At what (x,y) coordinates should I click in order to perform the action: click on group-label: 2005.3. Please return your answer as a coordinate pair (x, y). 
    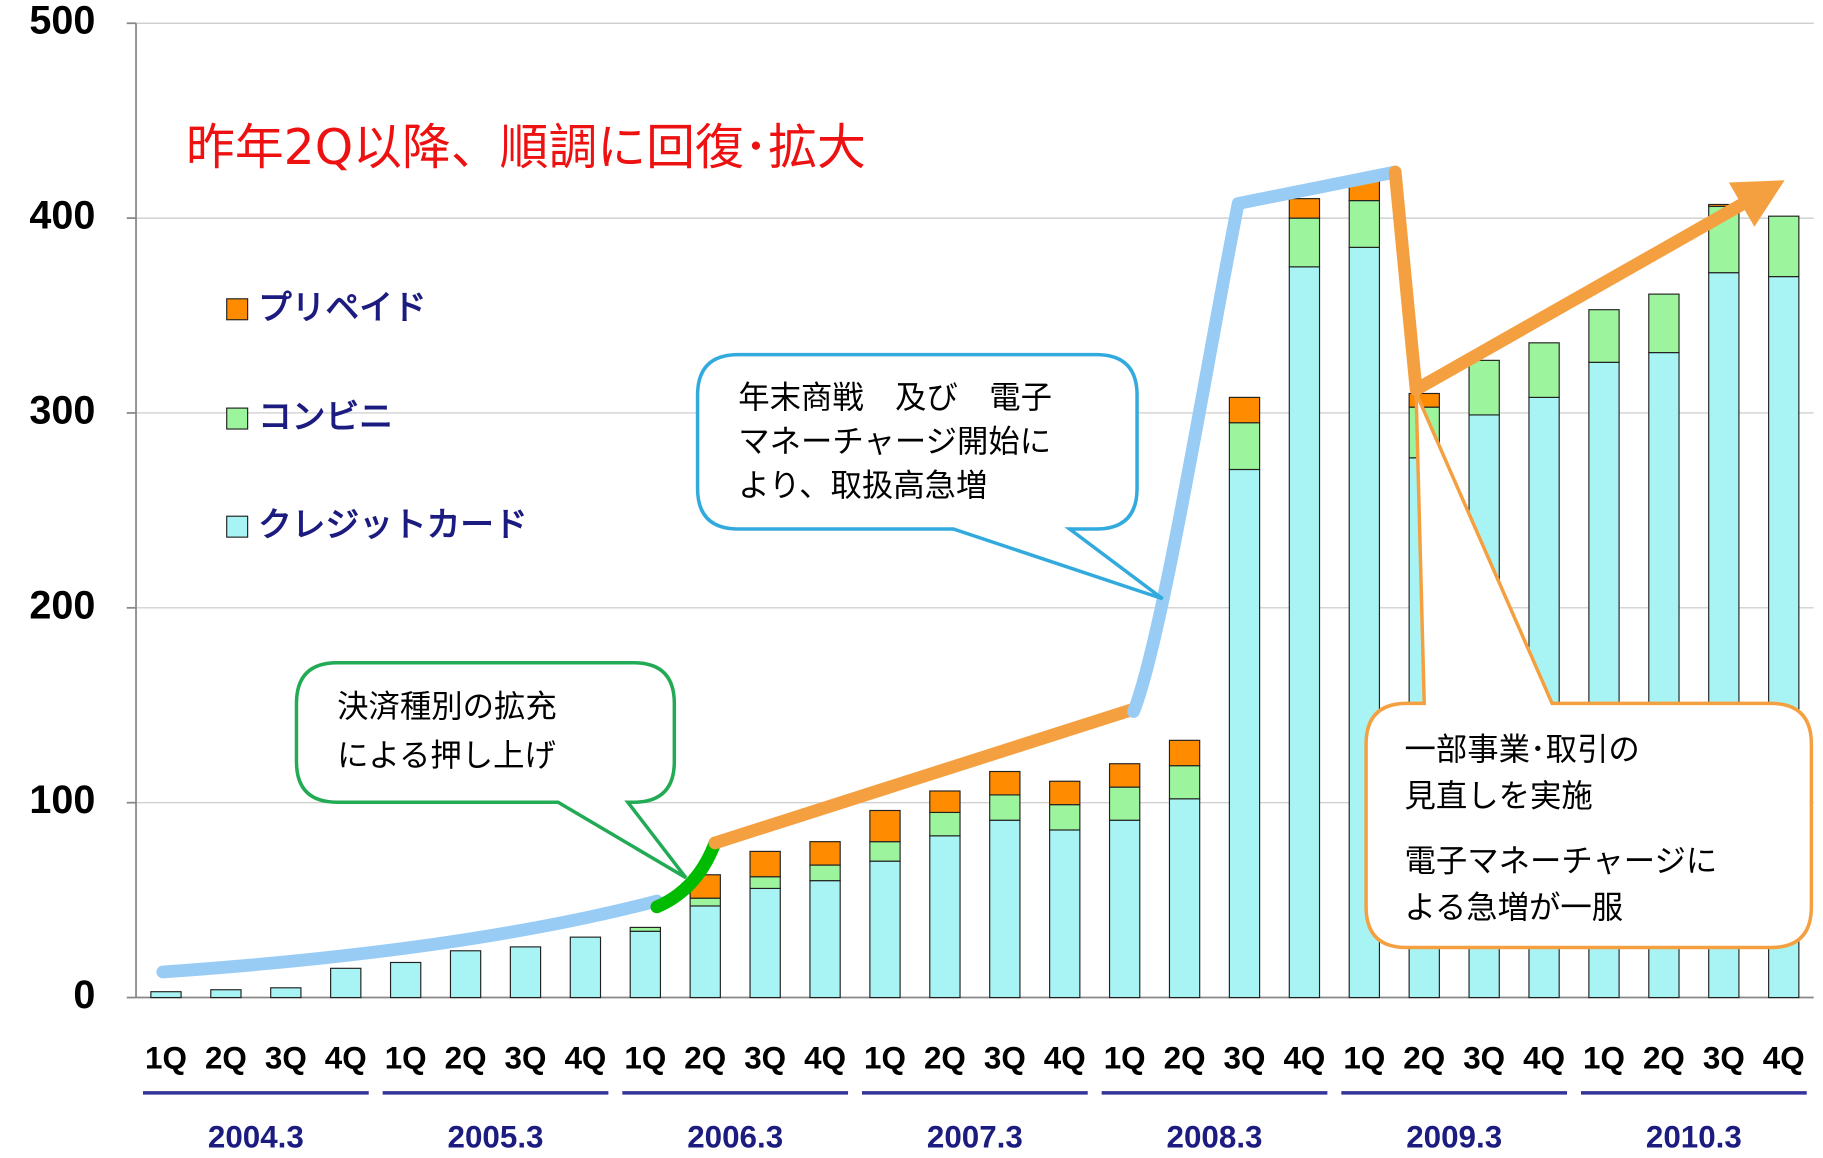
    Looking at the image, I should click on (496, 1137).